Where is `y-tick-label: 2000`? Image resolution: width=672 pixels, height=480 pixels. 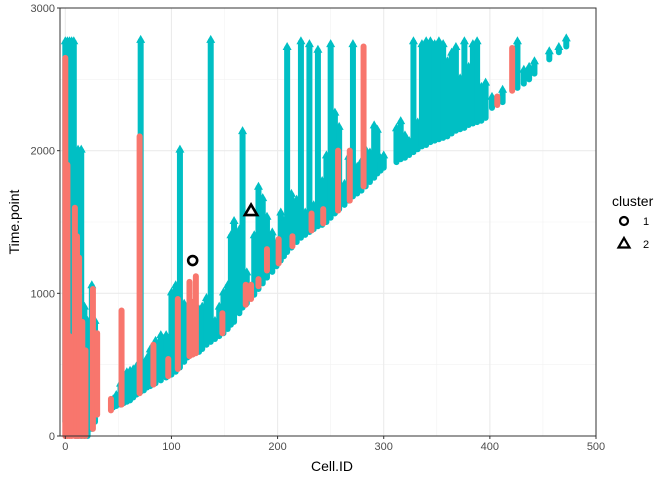 y-tick-label: 2000 is located at coordinates (43, 152).